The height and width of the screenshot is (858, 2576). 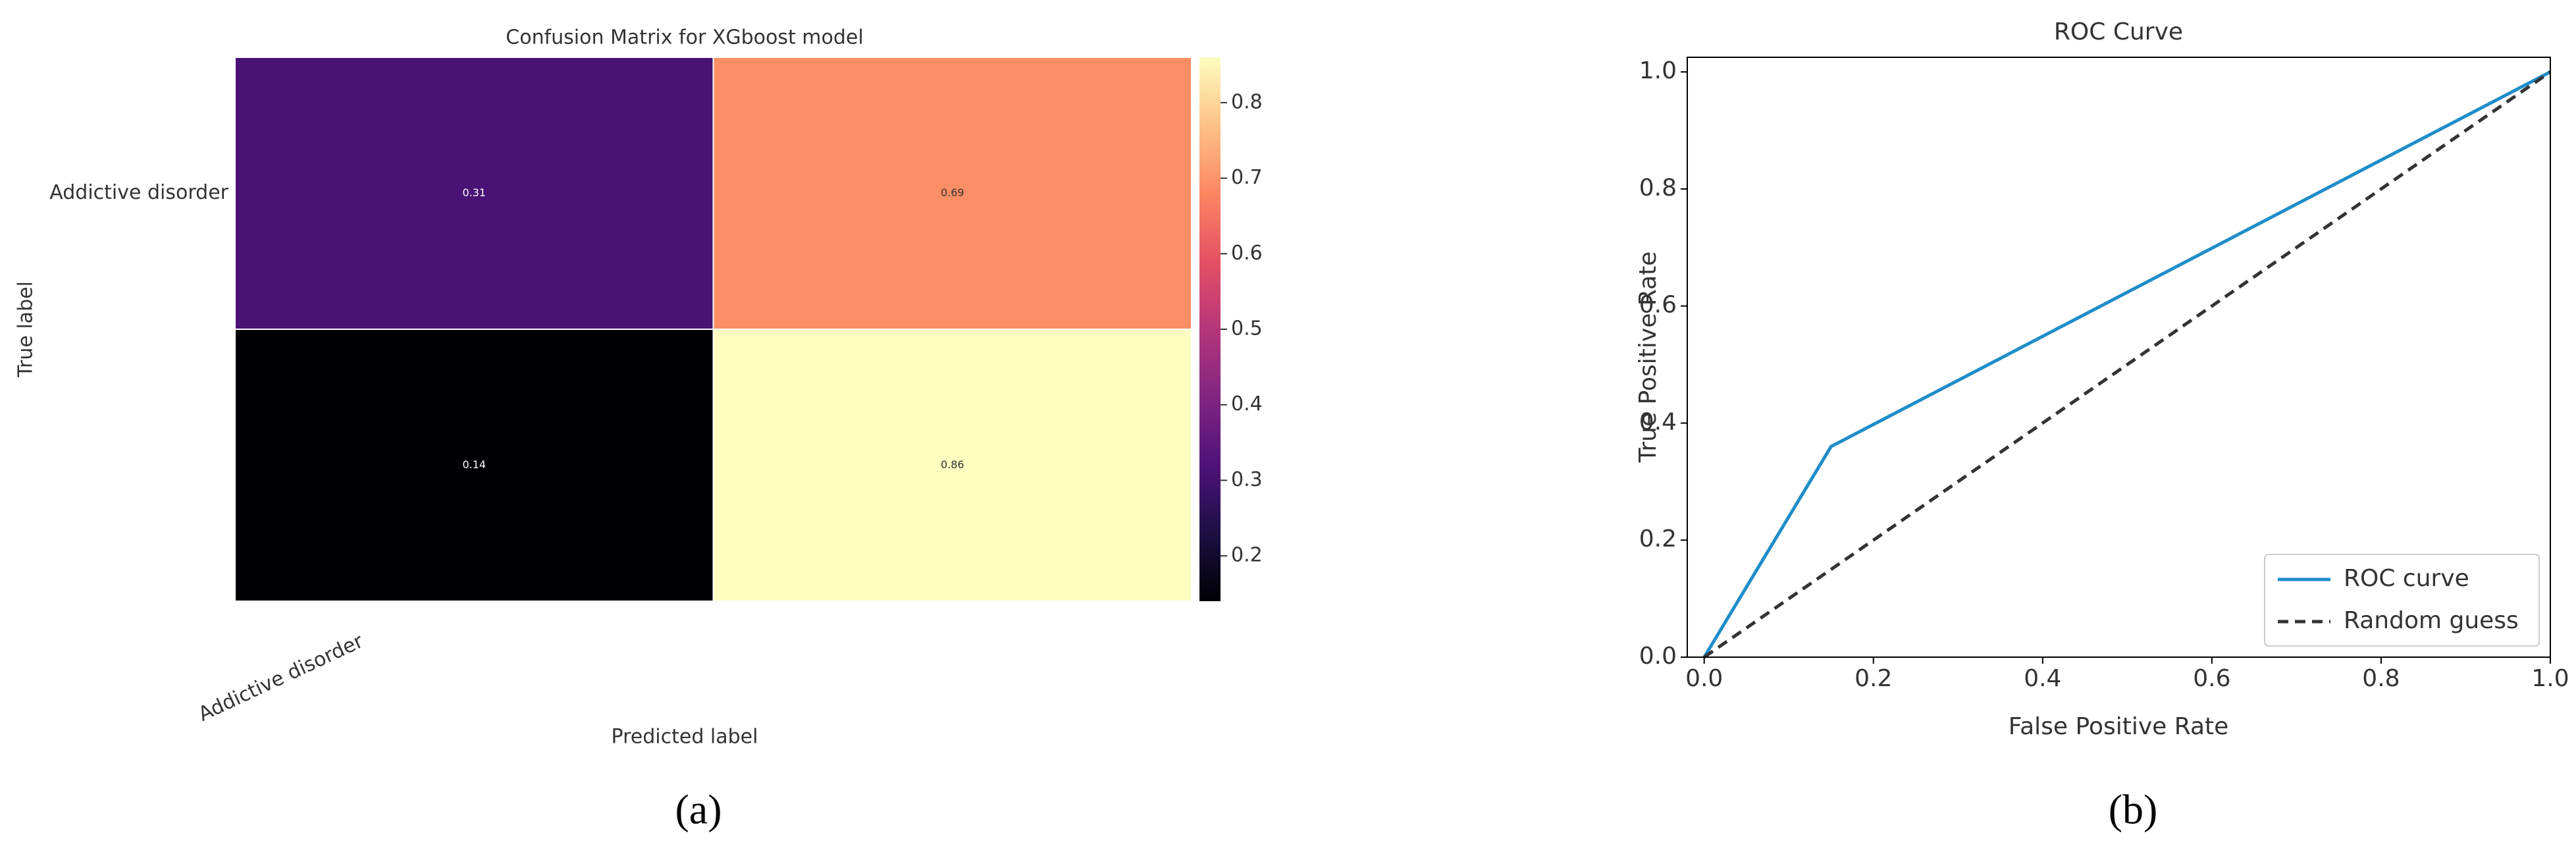 I want to click on x-tick-label: 1.0, so click(x=2550, y=678).